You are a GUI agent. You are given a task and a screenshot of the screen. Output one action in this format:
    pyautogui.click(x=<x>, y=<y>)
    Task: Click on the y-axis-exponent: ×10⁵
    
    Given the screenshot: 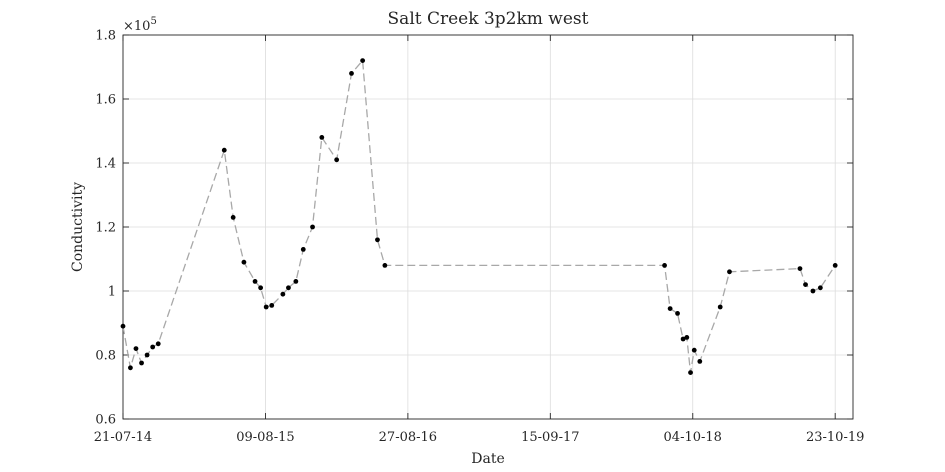 What is the action you would take?
    pyautogui.click(x=140, y=25)
    